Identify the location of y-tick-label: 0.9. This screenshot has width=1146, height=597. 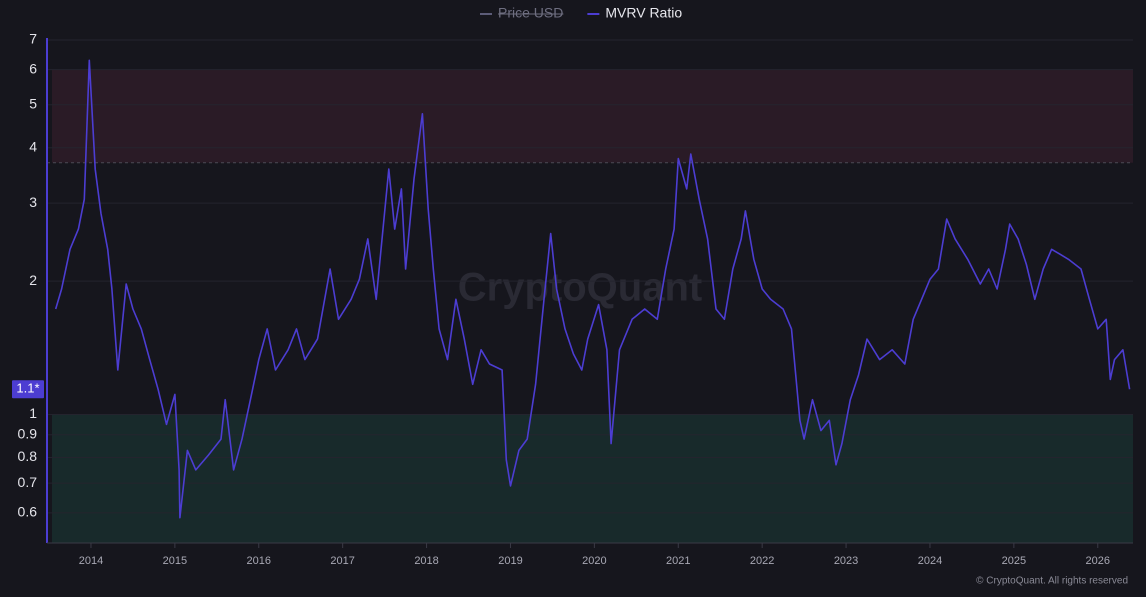
(28, 434).